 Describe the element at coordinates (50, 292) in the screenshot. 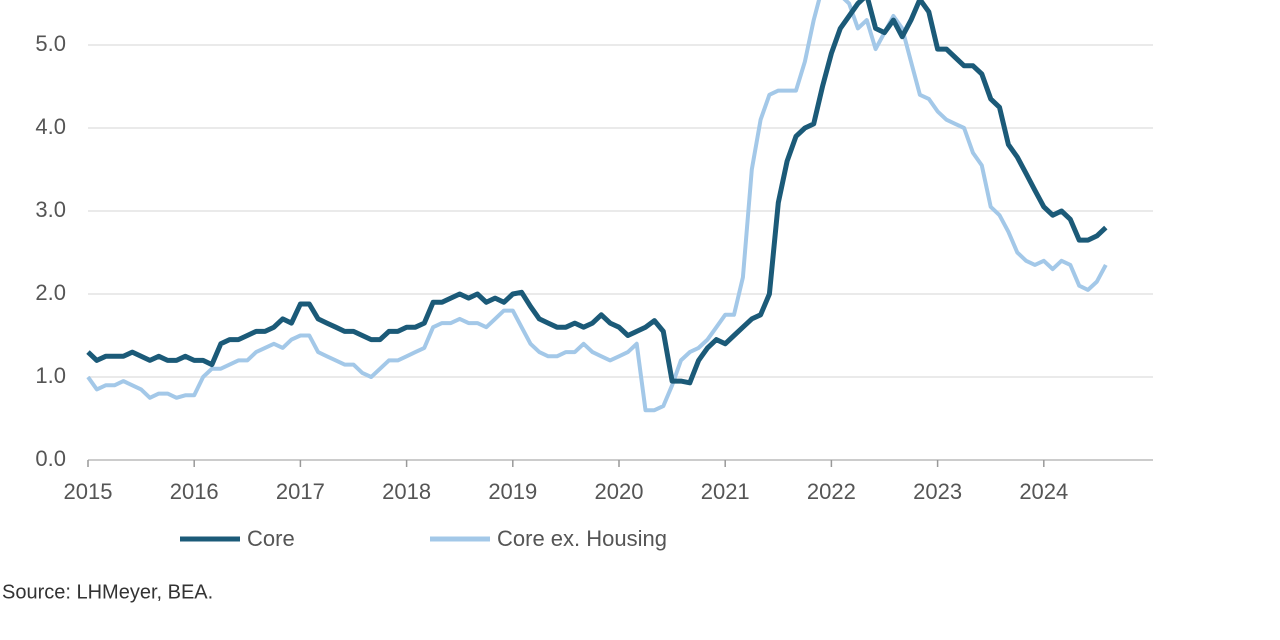

I see `y-tick-label: 2.0` at that location.